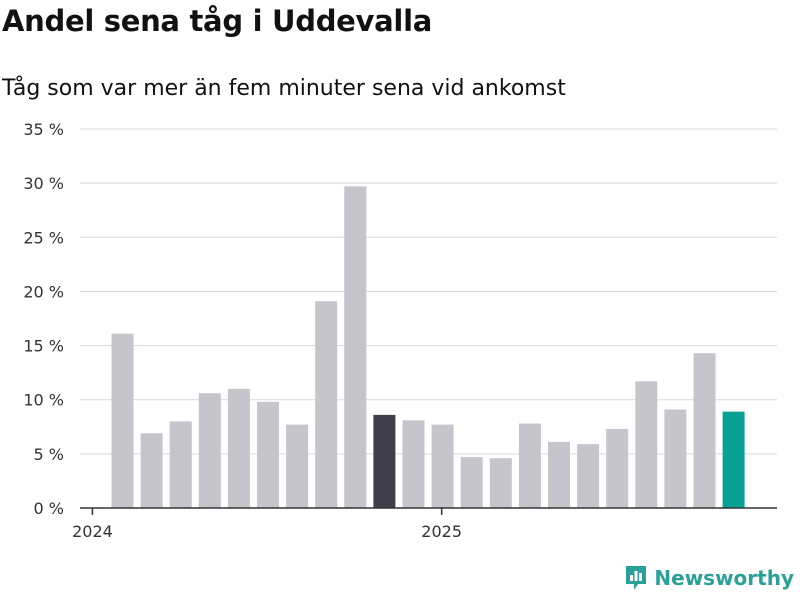 Image resolution: width=800 pixels, height=600 pixels. I want to click on y-tick-label: 5 %, so click(49, 454).